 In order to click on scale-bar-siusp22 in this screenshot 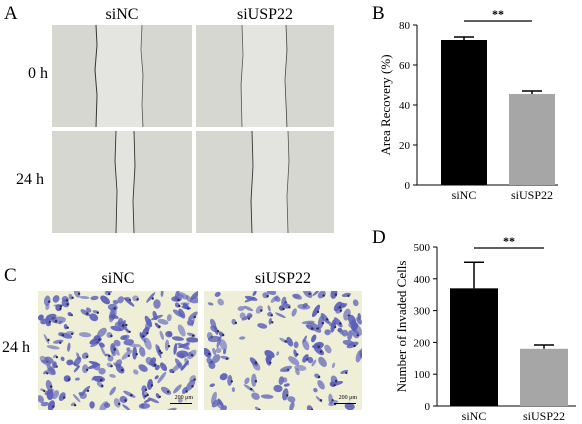, I will do `click(345, 403)`.